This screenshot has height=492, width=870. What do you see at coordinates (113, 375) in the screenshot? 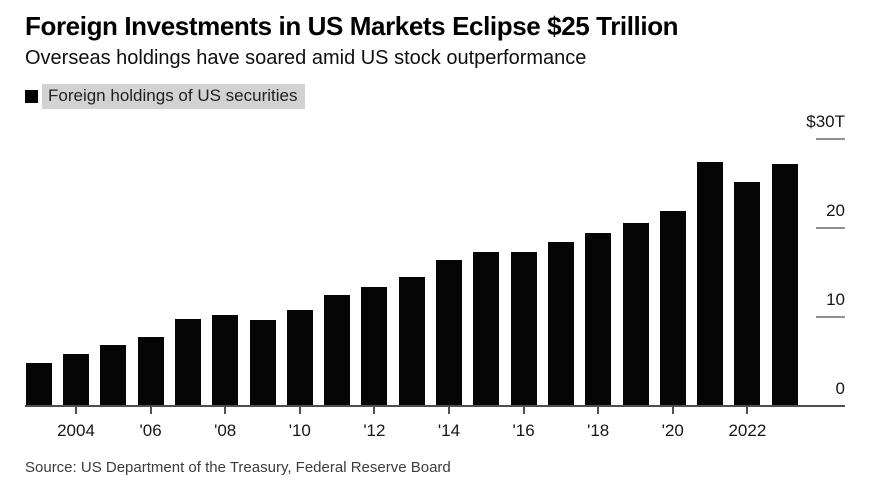
I see `bar-2005` at bounding box center [113, 375].